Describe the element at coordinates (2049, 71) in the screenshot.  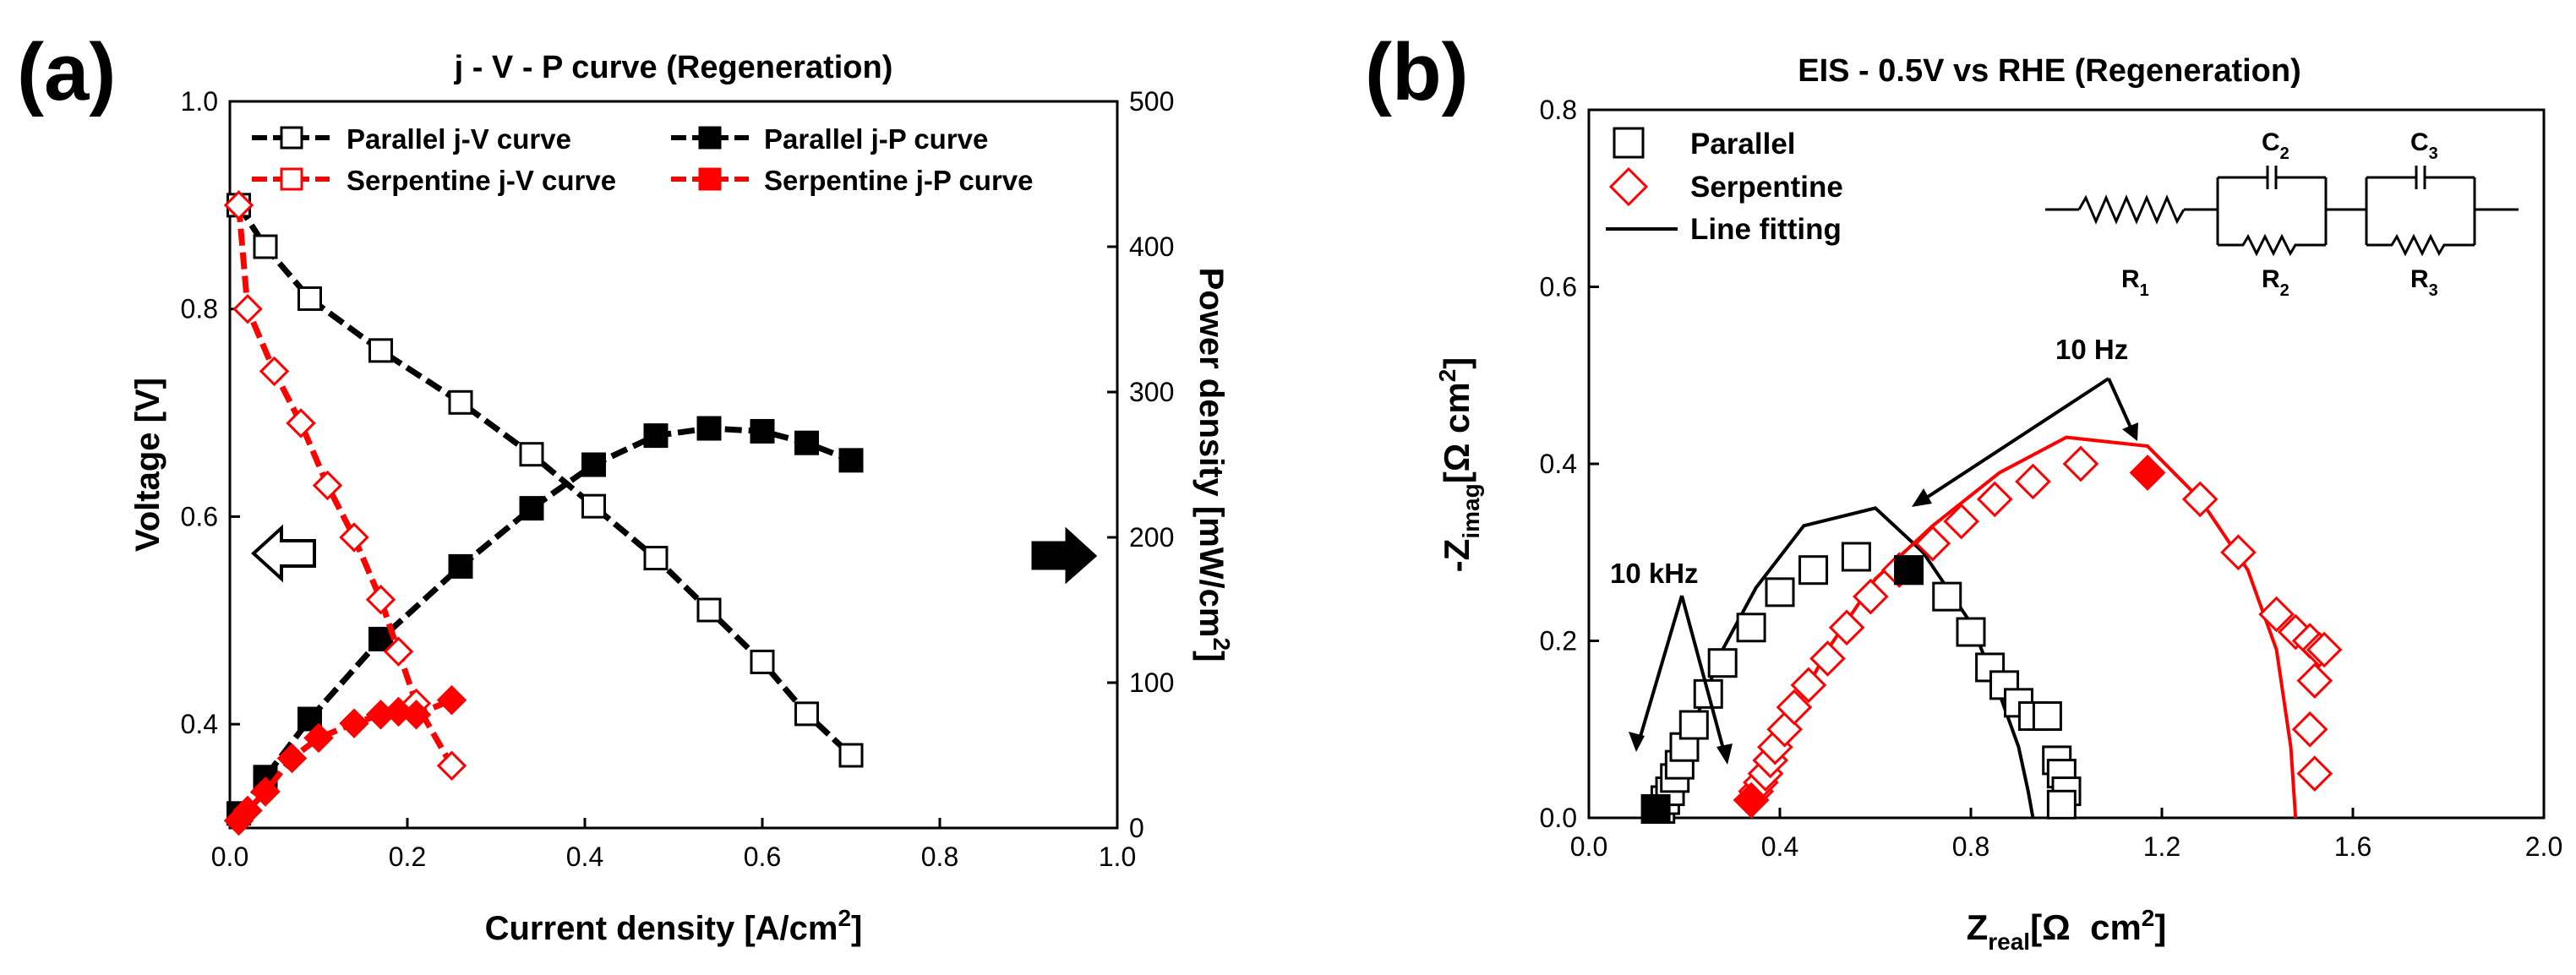
I see `chart-b-title: EIS - 0.5V vs RHE (Regeneration)` at that location.